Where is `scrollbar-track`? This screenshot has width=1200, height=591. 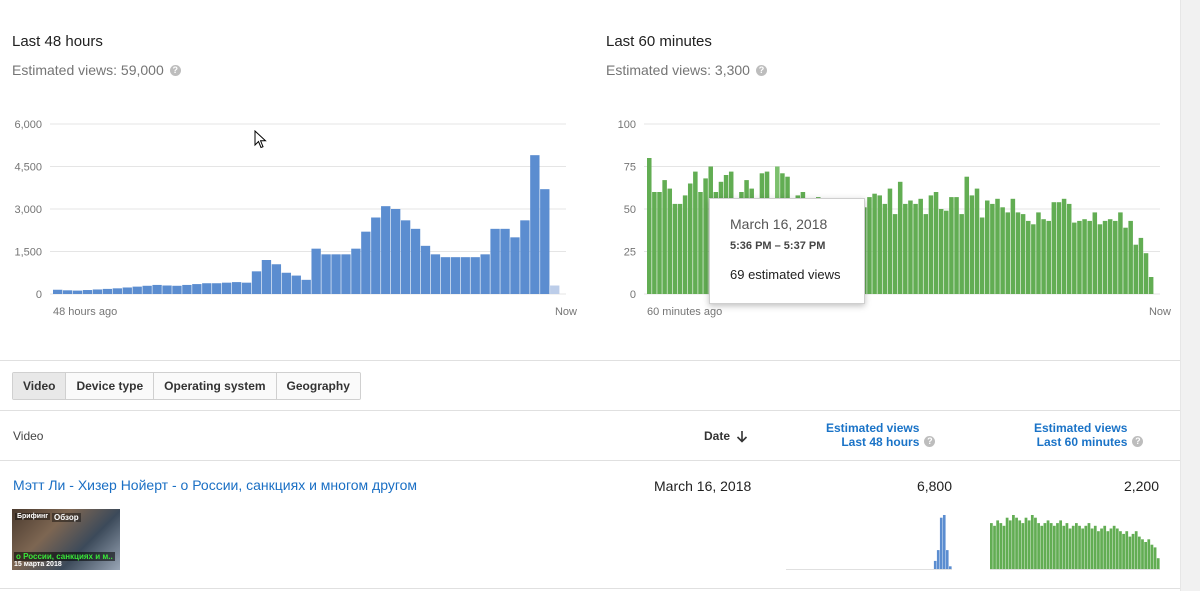
scrollbar-track is located at coordinates (1190, 295).